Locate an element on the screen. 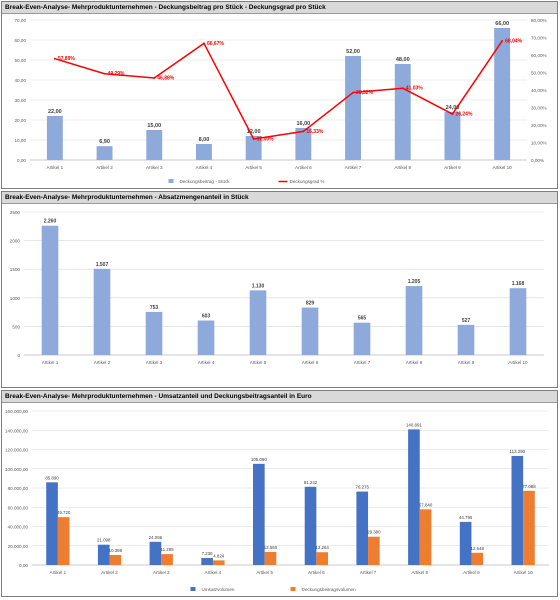 This screenshot has width=560, height=600. bar-value-label: 48,00 is located at coordinates (403, 60).